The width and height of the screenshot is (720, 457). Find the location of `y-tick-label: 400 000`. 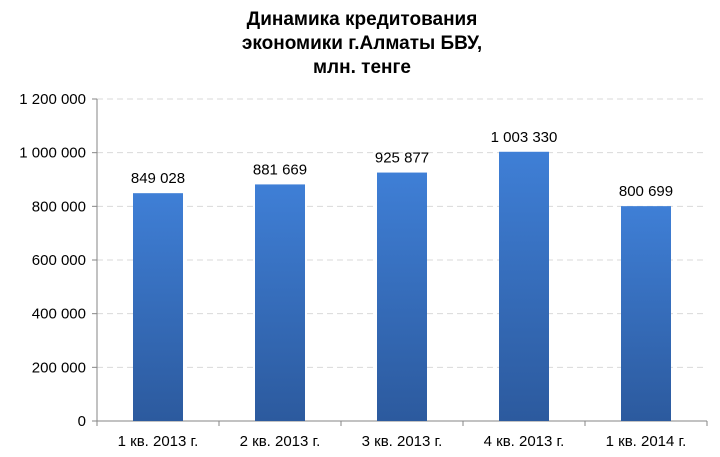

y-tick-label: 400 000 is located at coordinates (59, 314).